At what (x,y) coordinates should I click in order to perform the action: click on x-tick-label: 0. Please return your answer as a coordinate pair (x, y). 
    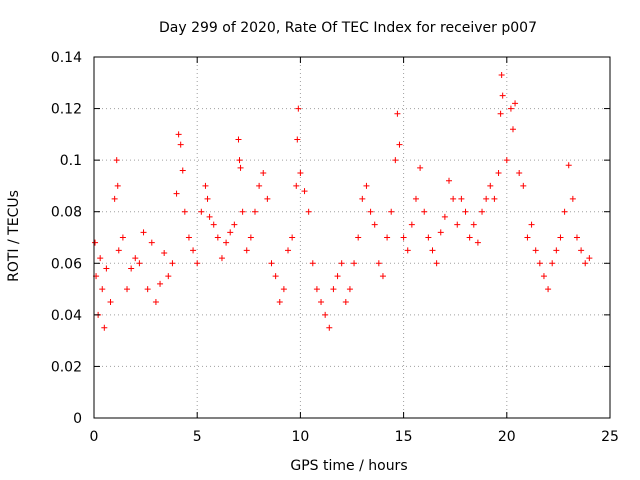
    Looking at the image, I should click on (94, 437).